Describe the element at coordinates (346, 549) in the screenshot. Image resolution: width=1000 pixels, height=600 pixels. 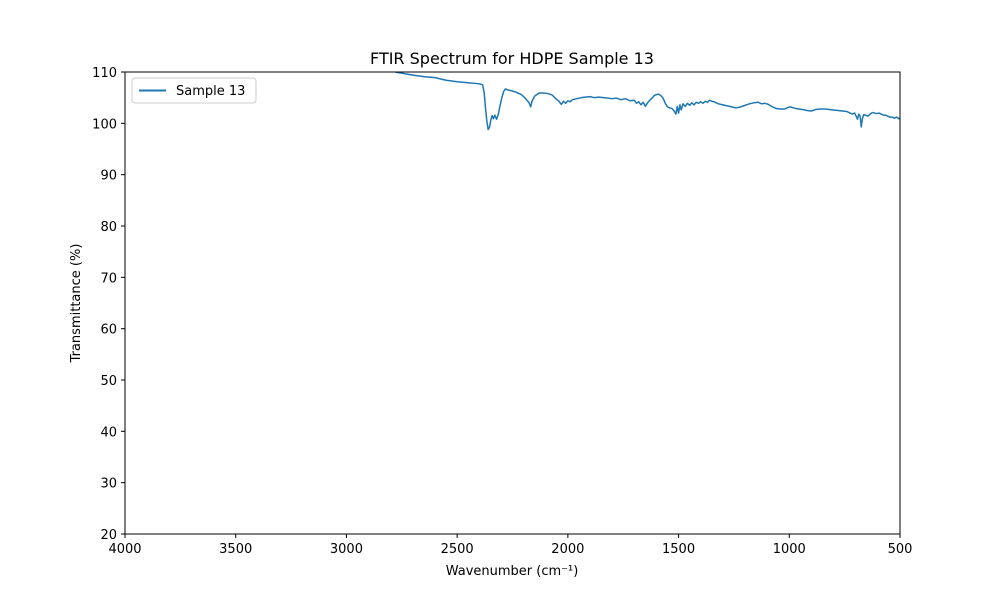
I see `x-tick-label: 3000` at that location.